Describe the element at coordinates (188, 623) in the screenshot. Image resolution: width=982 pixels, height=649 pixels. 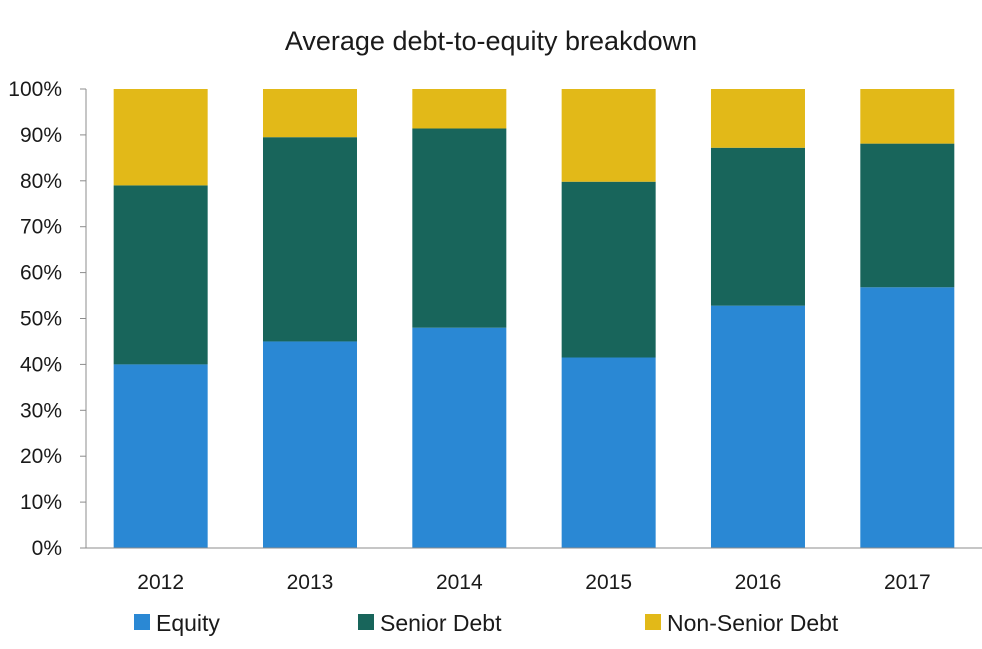
I see `legend-label-equity: Equity` at that location.